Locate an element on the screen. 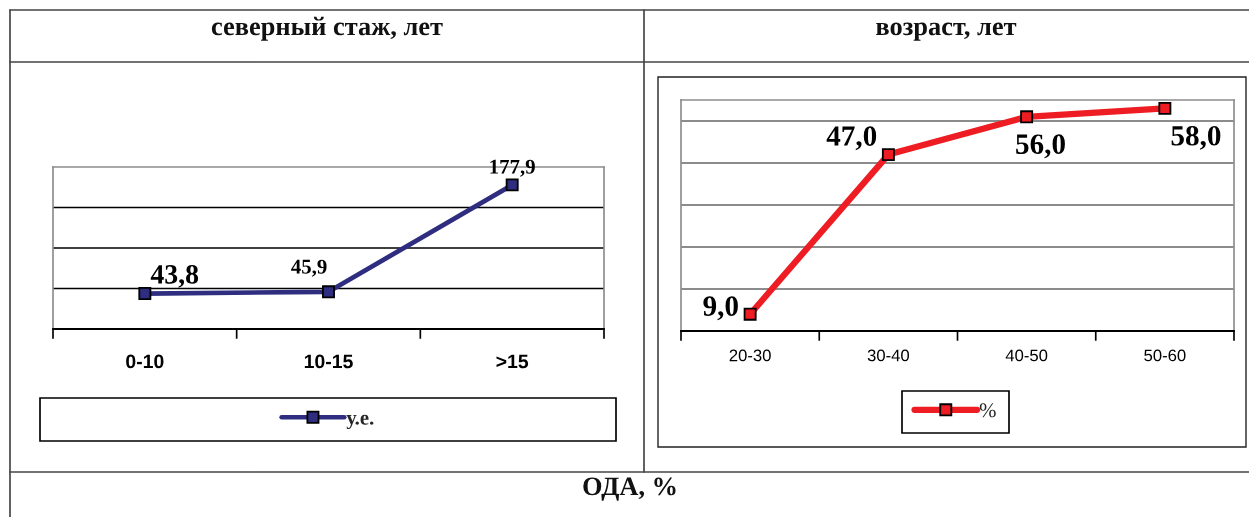  x-tick-label: 40-50 is located at coordinates (1026, 355).